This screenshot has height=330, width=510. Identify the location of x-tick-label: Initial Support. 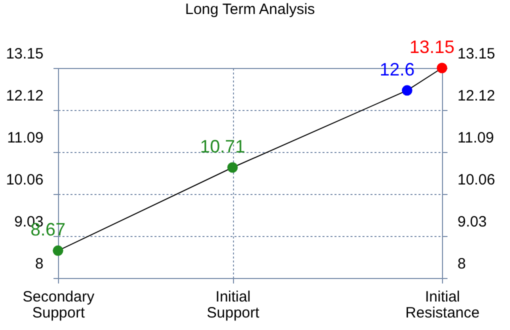
(233, 305).